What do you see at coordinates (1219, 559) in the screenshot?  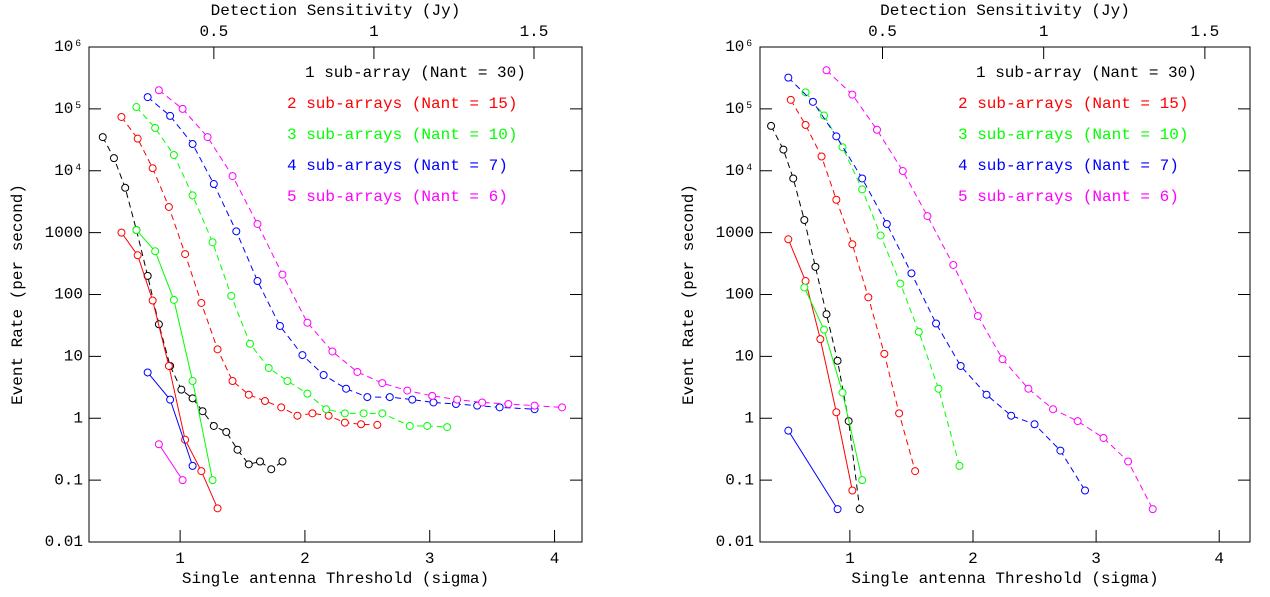 I see `x-tick-label: 4` at bounding box center [1219, 559].